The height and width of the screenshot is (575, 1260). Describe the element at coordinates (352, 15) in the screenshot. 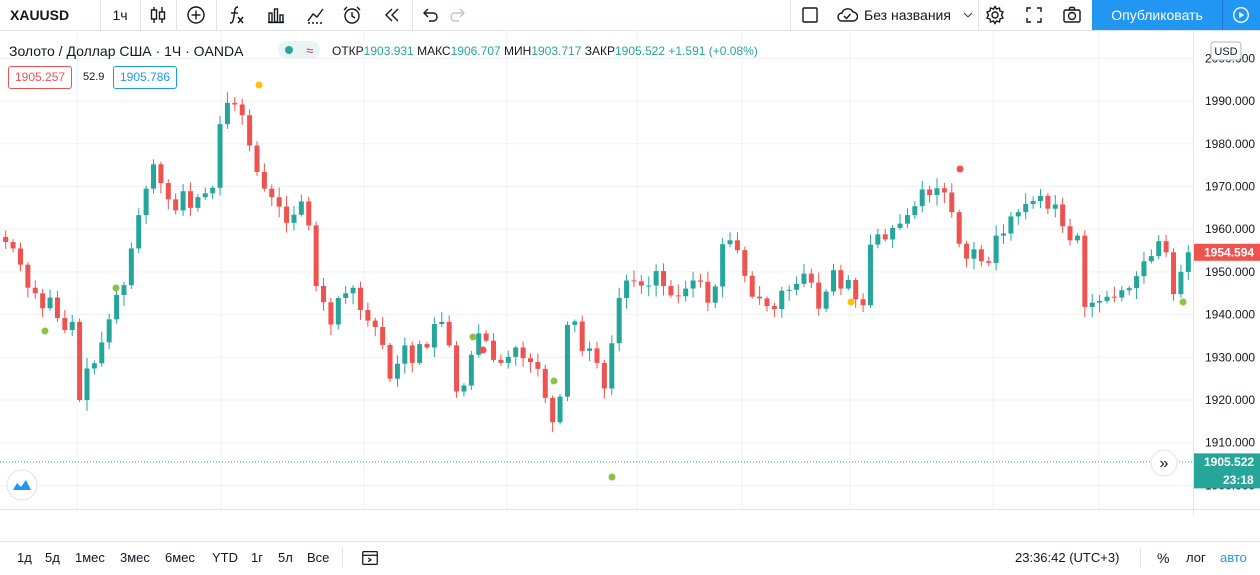

I see `alert-button` at that location.